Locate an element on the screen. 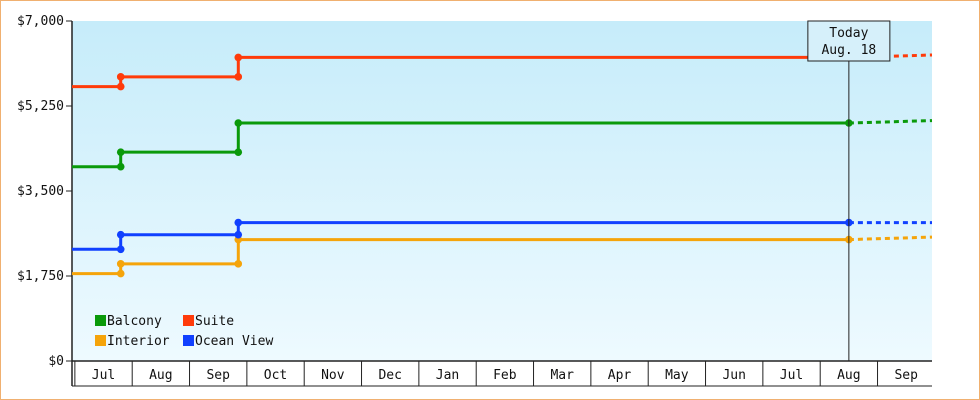 This screenshot has height=400, width=980. y-tick-label: $3,500 is located at coordinates (40, 191).